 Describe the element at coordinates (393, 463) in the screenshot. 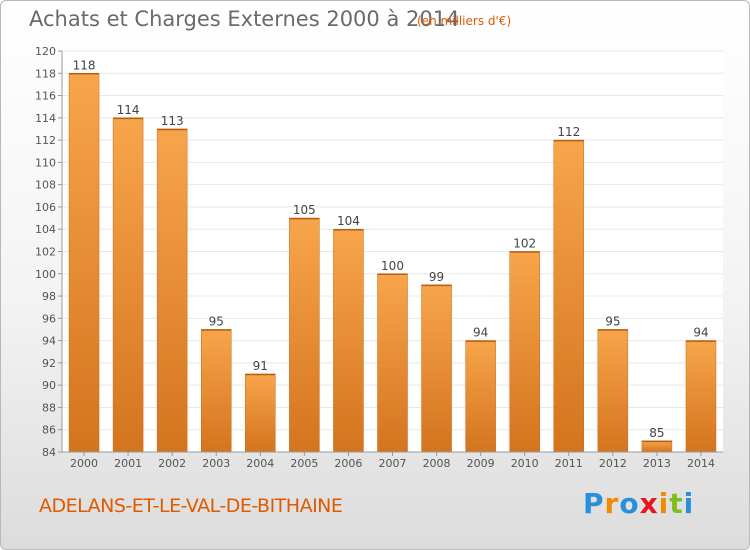

I see `x-tick-label-2007: 2007` at that location.